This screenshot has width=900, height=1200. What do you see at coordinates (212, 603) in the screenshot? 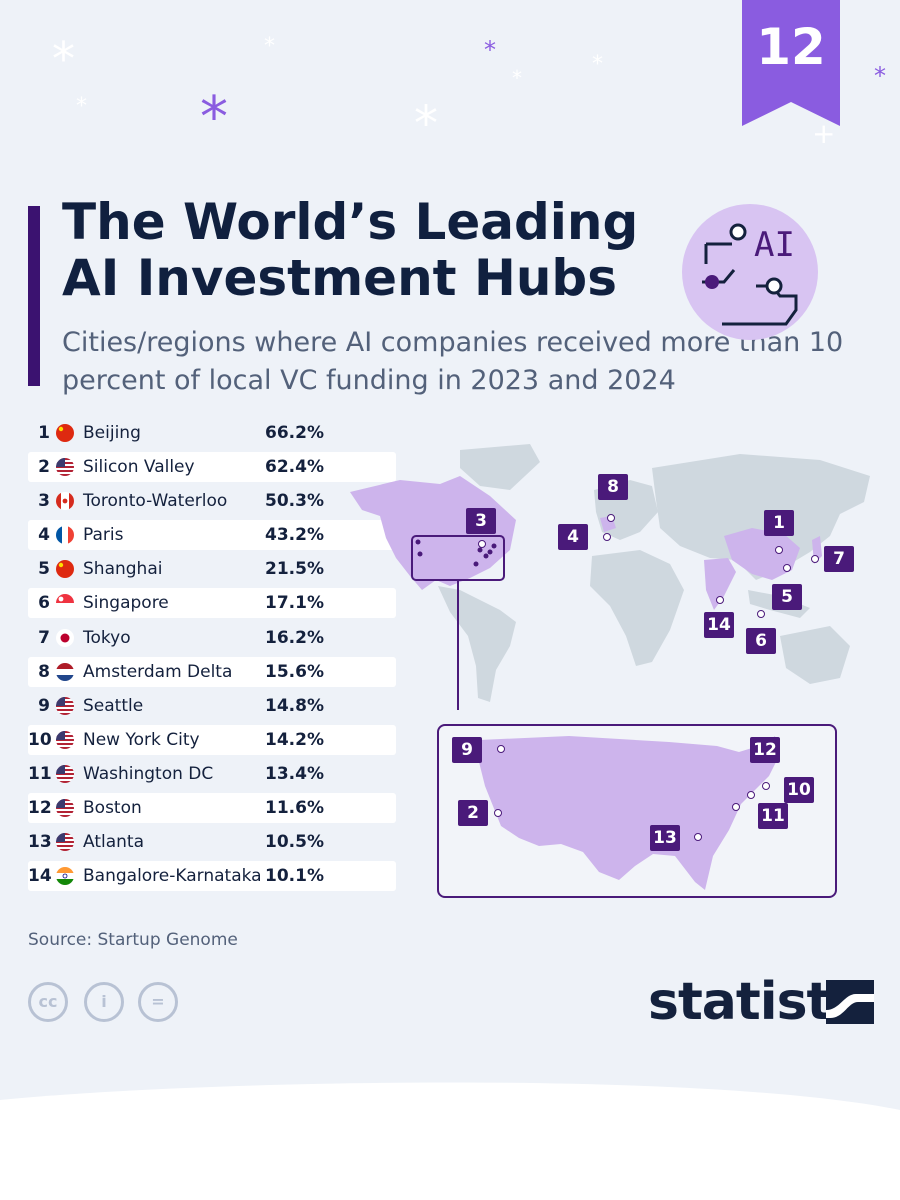
I see `table-row: 6 Singapore 17.1%` at bounding box center [212, 603].